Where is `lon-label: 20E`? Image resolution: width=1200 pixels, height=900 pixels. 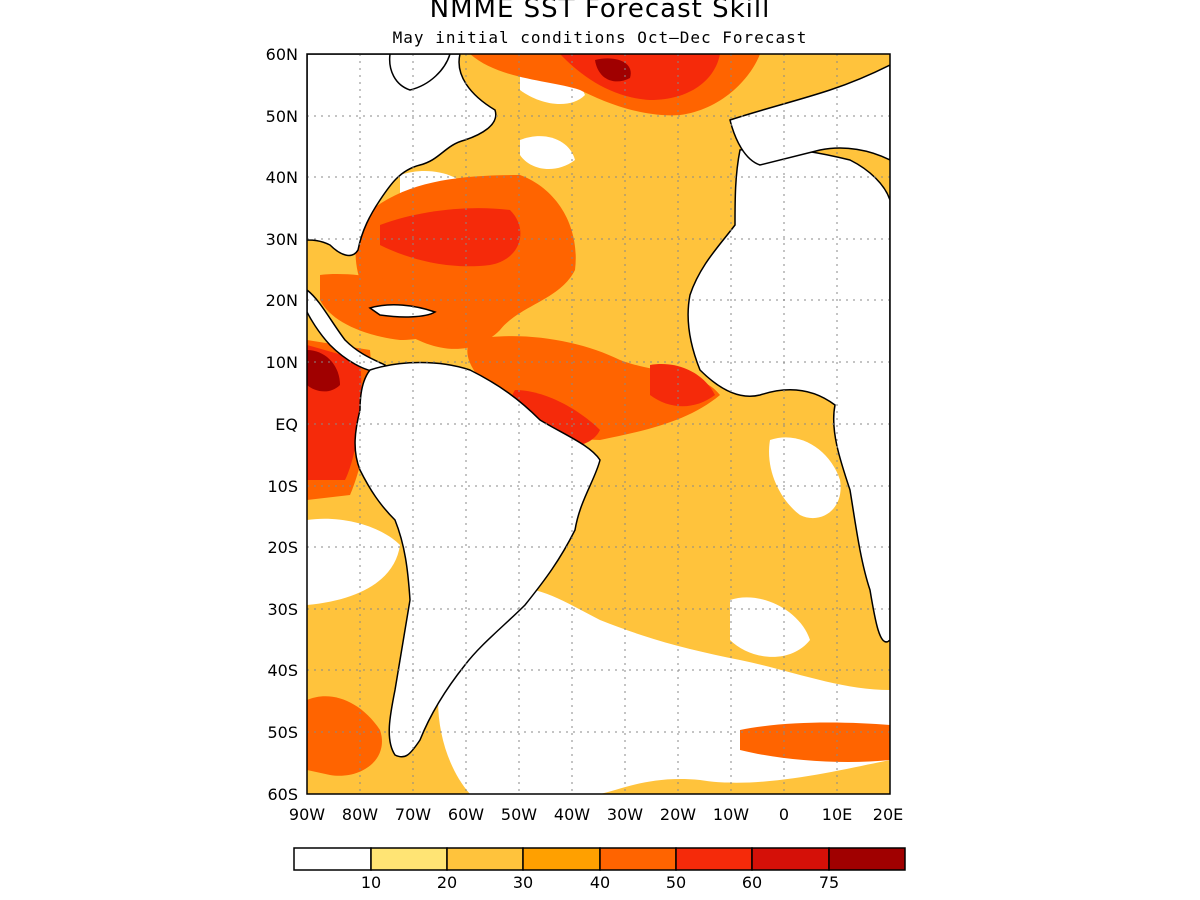 lon-label: 20E is located at coordinates (888, 814).